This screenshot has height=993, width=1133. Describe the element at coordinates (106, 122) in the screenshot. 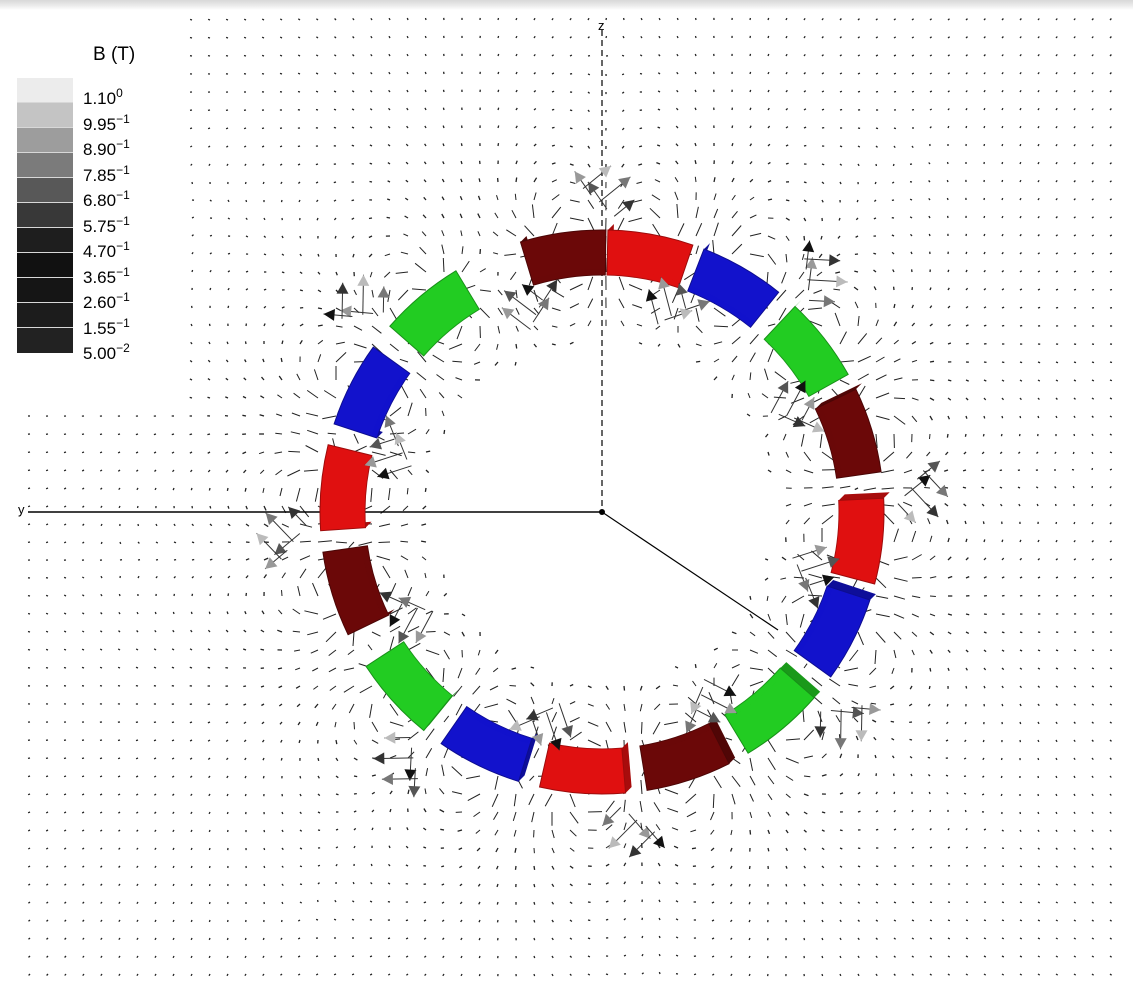

I see `legend-label: 9.95−1` at that location.